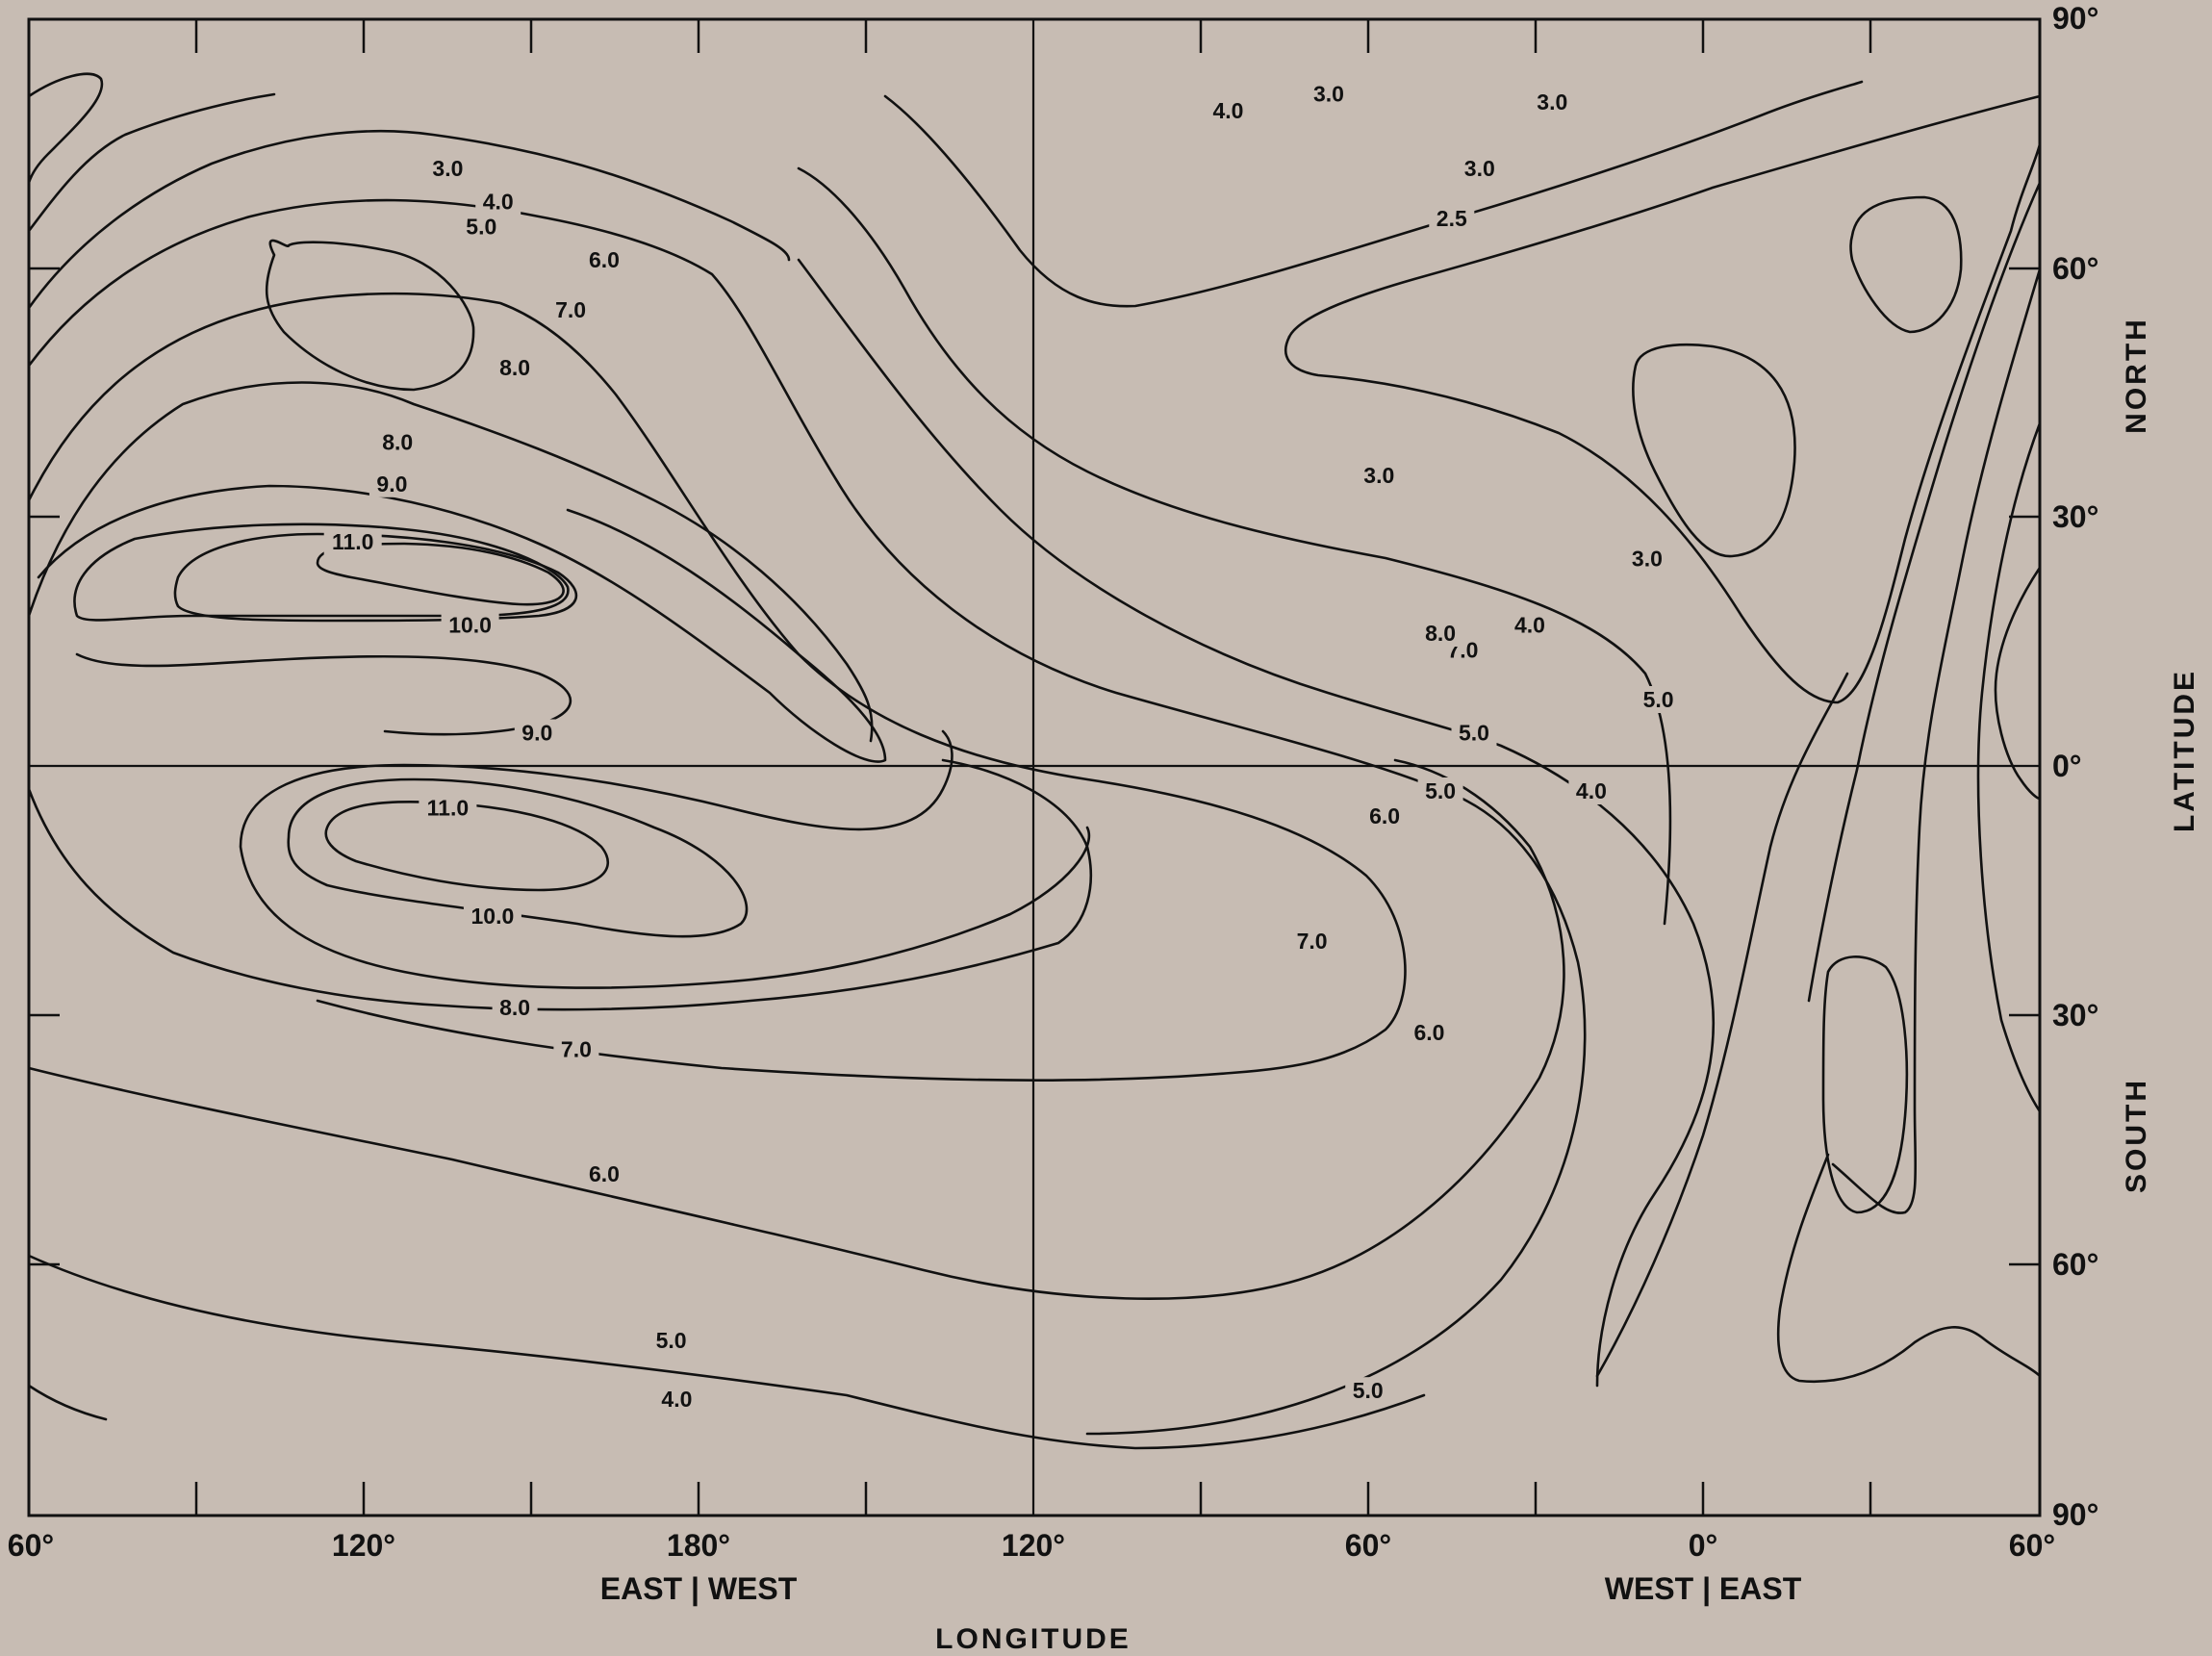 The height and width of the screenshot is (1656, 2212). I want to click on x-axis-title: LONGITUDE, so click(1033, 1639).